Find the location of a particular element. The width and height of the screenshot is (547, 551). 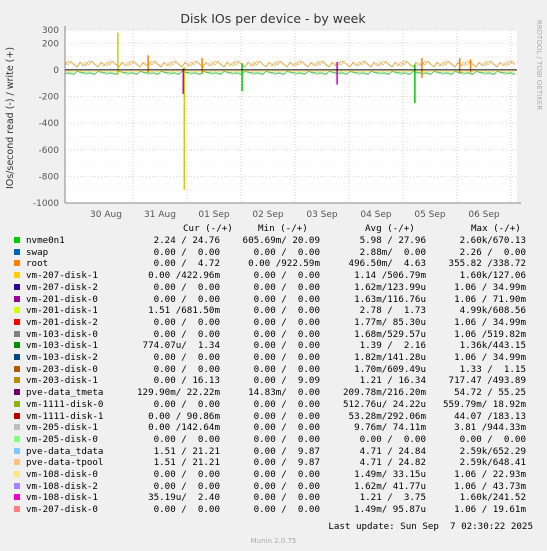

legend-avg: 1.62m/ 41.77u is located at coordinates (390, 486).